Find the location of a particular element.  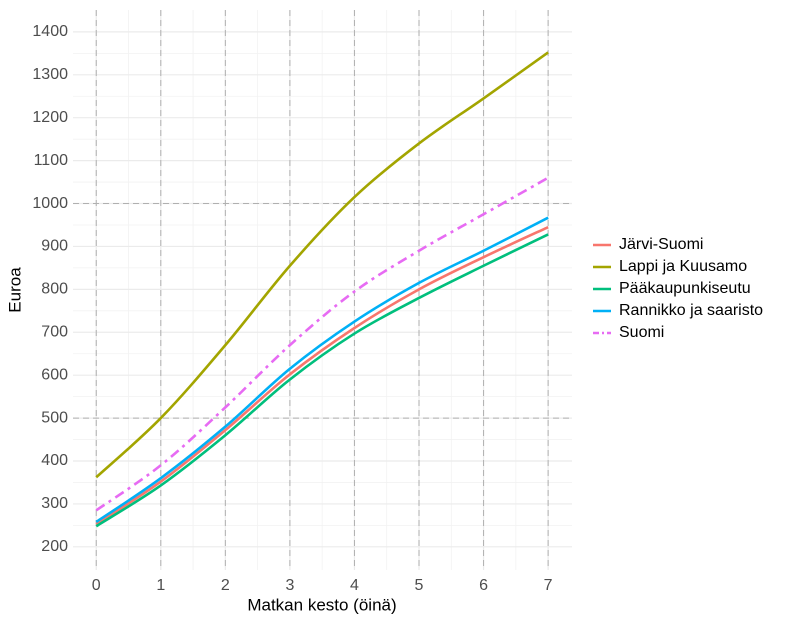

legend-label: Järvi-Suomi is located at coordinates (661, 244).